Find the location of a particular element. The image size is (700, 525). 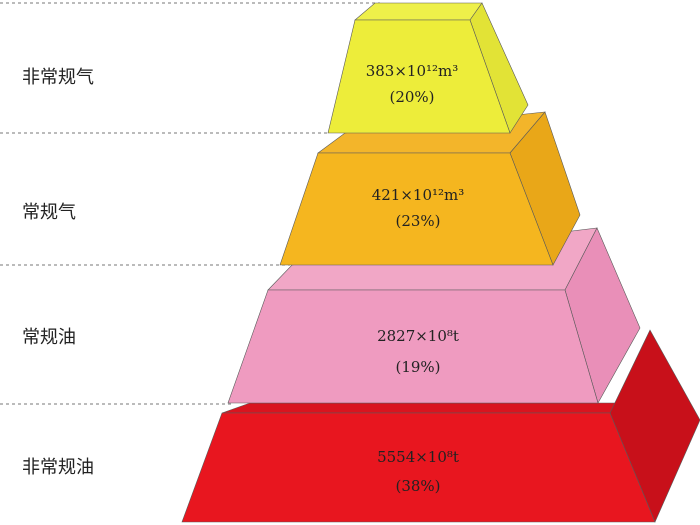

level-yellow is located at coordinates (428, 68).